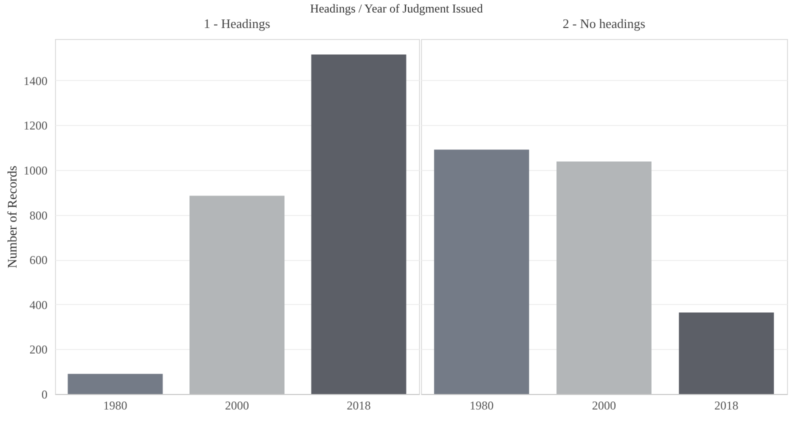 The image size is (807, 430). Describe the element at coordinates (12, 217) in the screenshot. I see `y-axis-title: Number of Records` at that location.